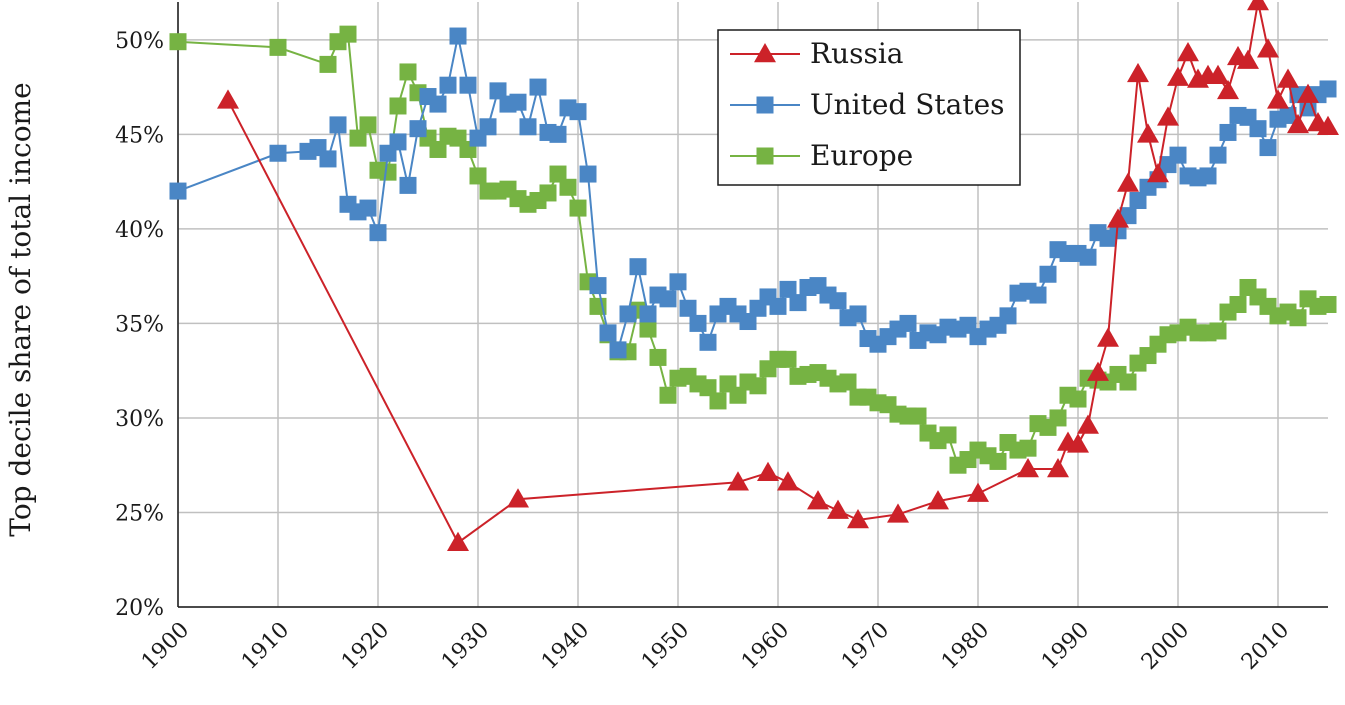 The height and width of the screenshot is (705, 1345). I want to click on x-tick-label: 1910, so click(265, 646).